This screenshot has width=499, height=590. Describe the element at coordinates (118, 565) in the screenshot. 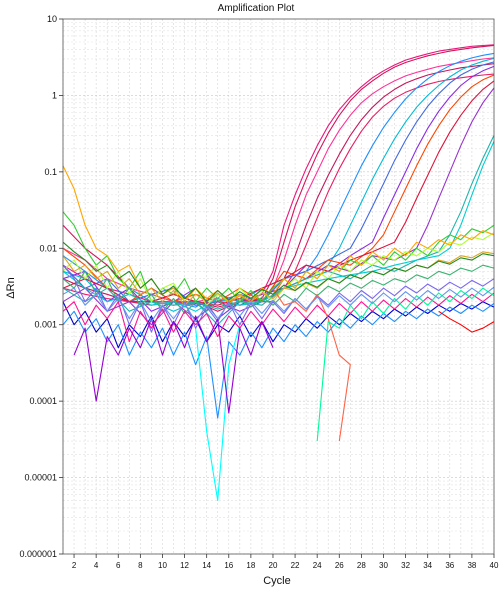

I see `x-tick-label: 6` at that location.